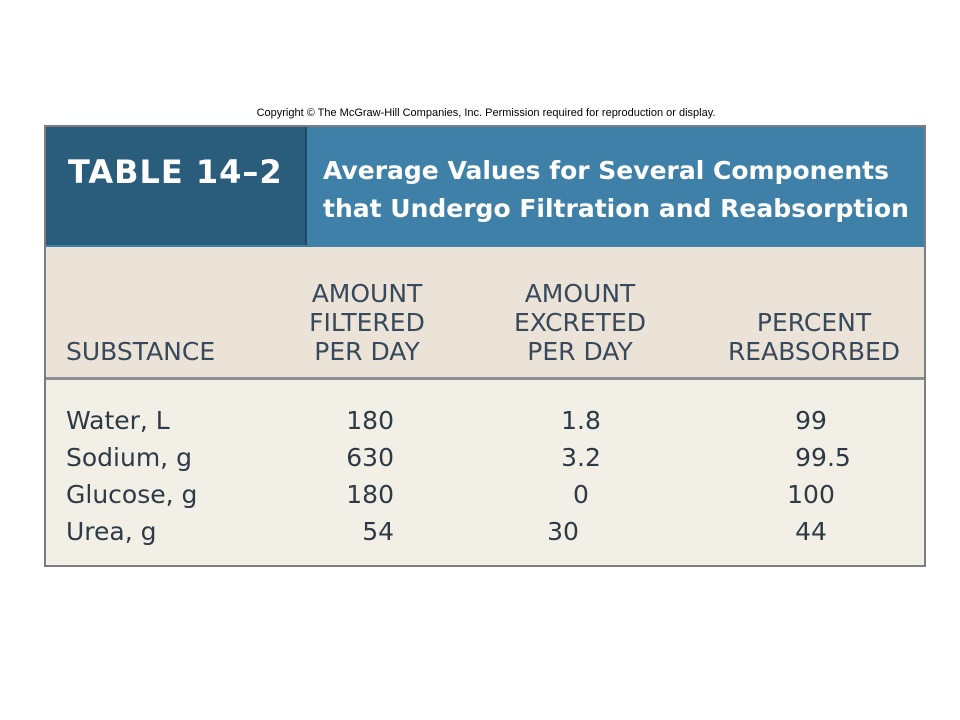 The image size is (960, 720). I want to click on column-header-line: FILTERED, so click(367, 322).